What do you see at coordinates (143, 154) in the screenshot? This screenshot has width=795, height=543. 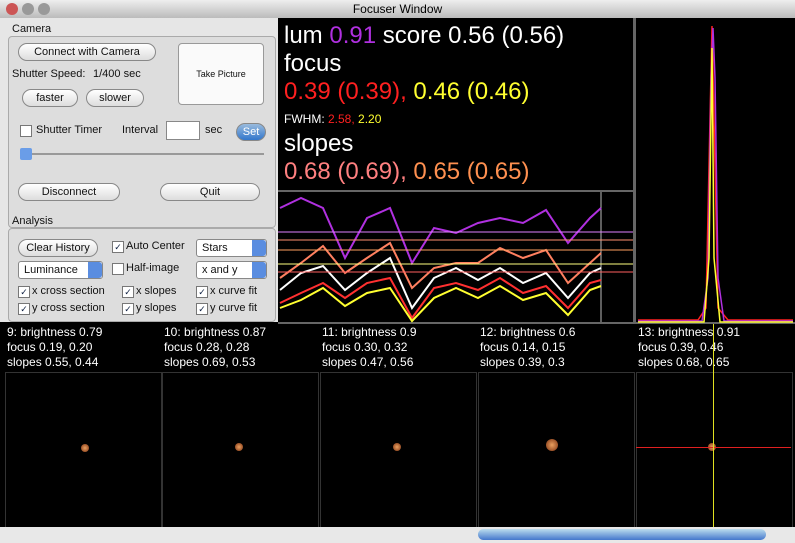 I see `slider-track` at bounding box center [143, 154].